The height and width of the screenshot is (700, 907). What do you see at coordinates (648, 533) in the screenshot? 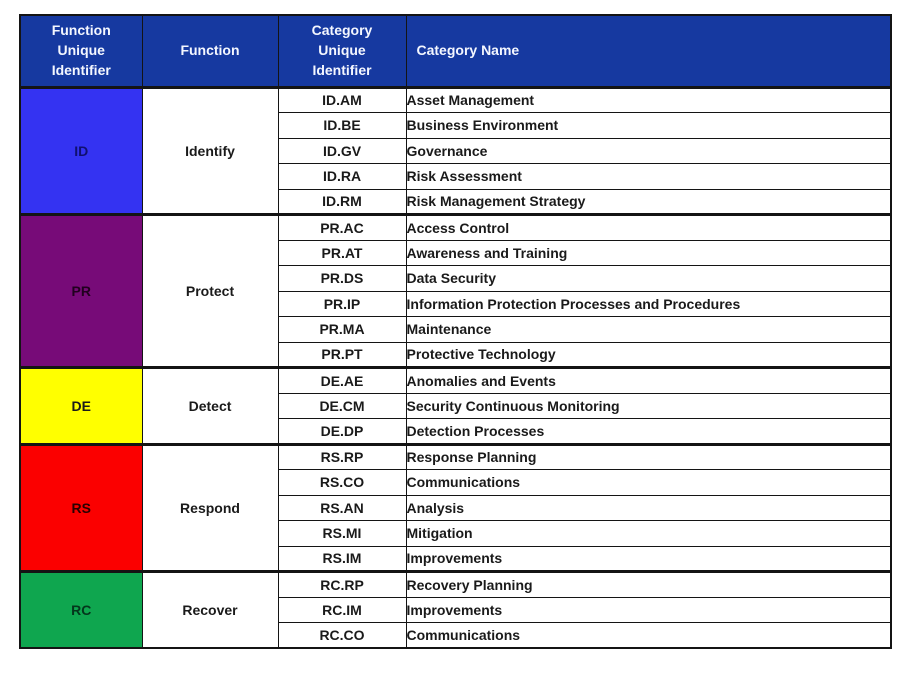
I see `category-name-cell: Mitigation` at bounding box center [648, 533].